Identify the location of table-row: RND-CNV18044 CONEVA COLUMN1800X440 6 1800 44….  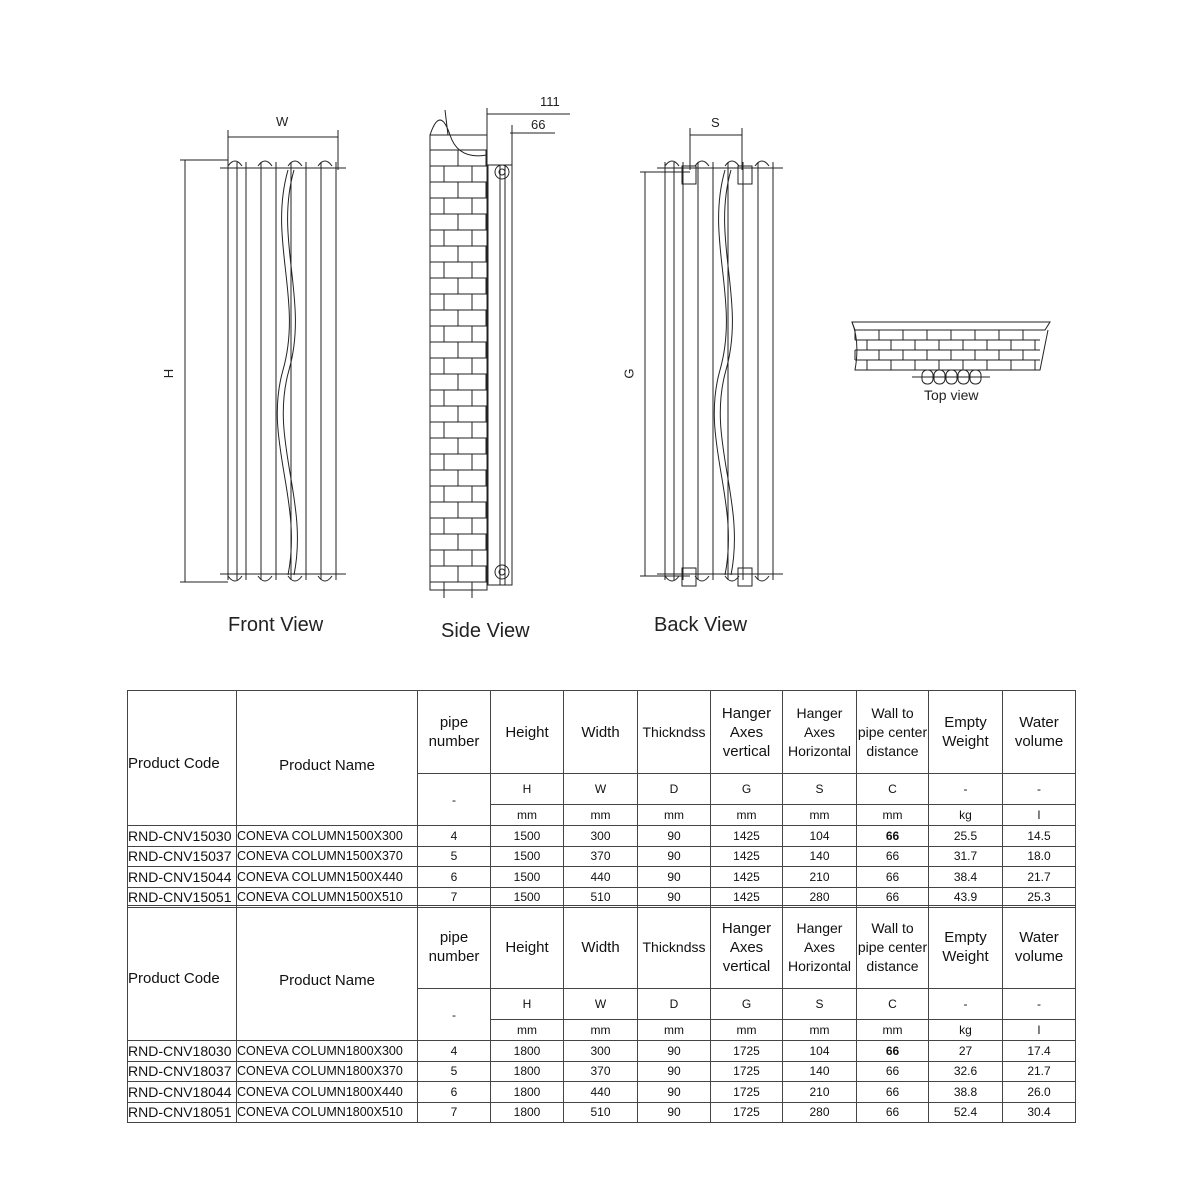
(601, 1092).